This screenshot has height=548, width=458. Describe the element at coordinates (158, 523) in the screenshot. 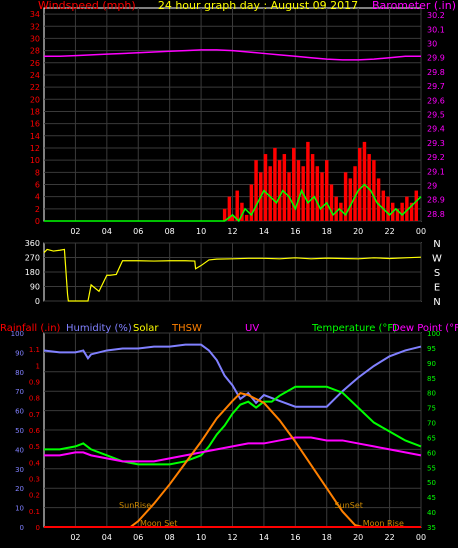

I see `annotation-moon-set: Moon Set` at that location.